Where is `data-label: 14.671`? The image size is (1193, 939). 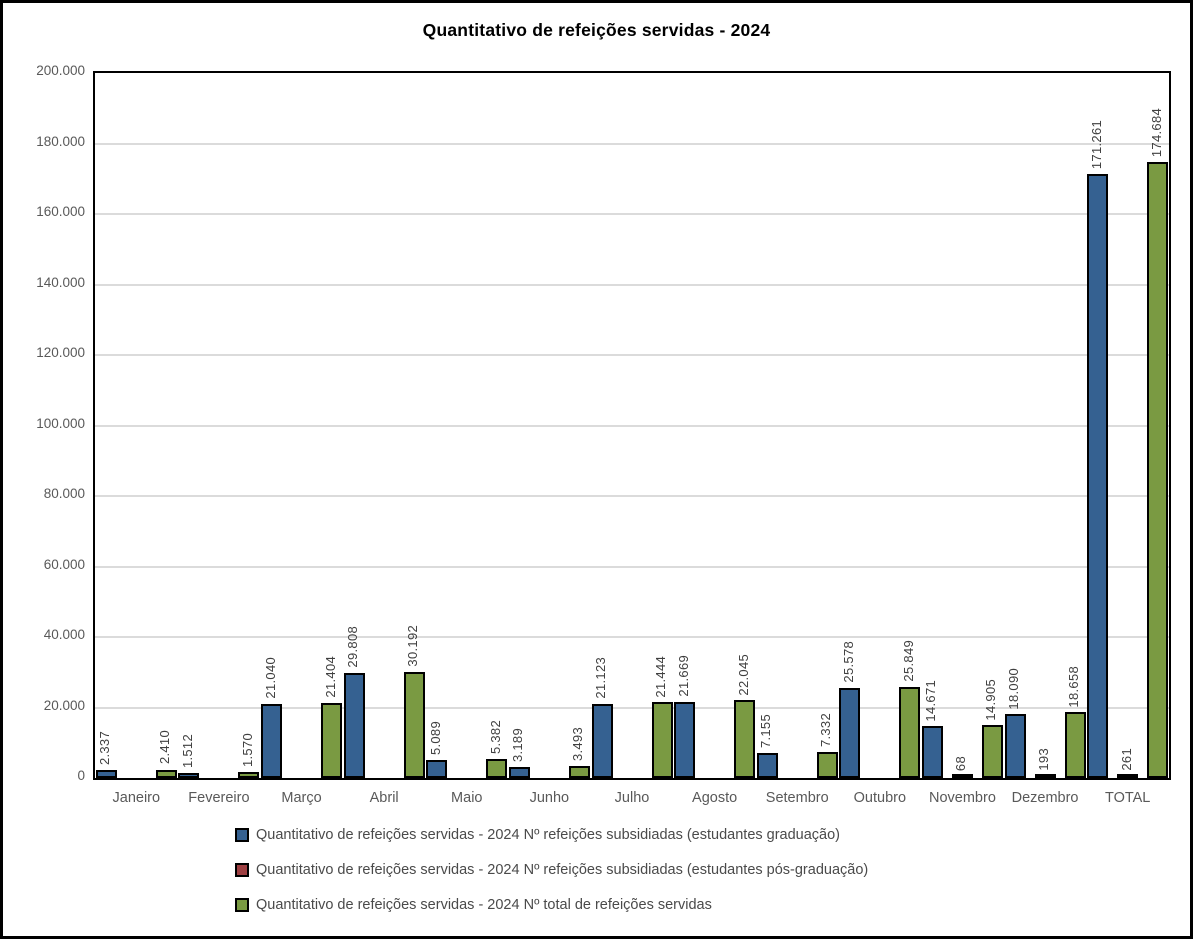
data-label: 14.671 is located at coordinates (931, 700).